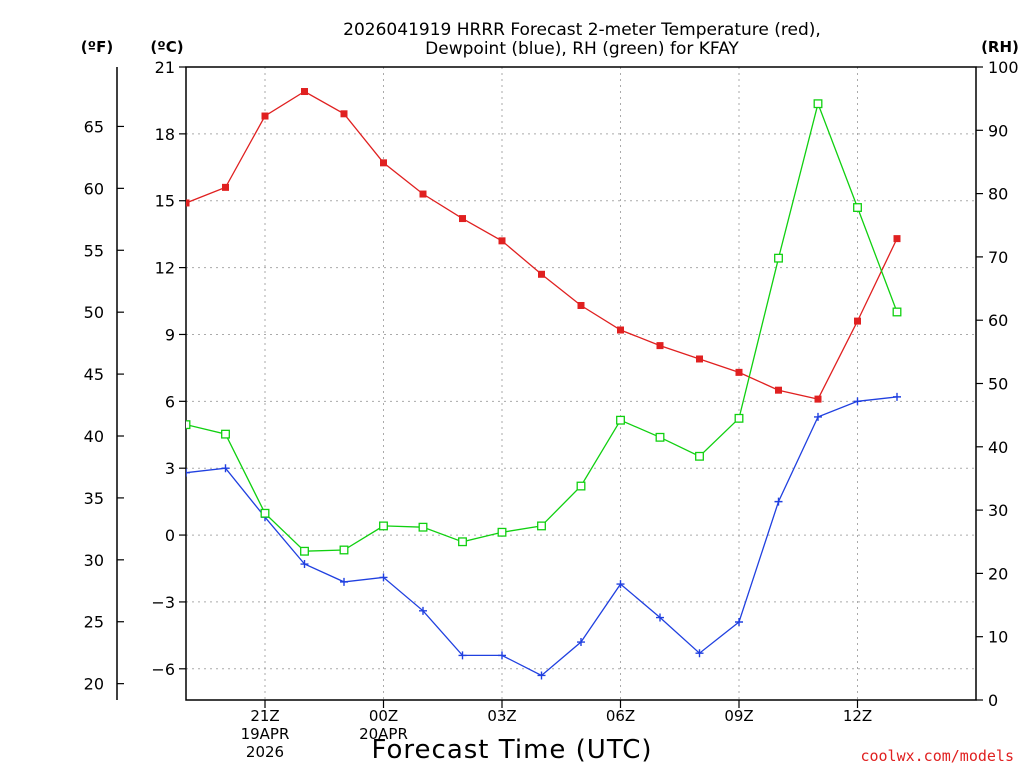 This screenshot has width=1024, height=768. What do you see at coordinates (501, 716) in the screenshot?
I see `x-tick-label: 03Z` at bounding box center [501, 716].